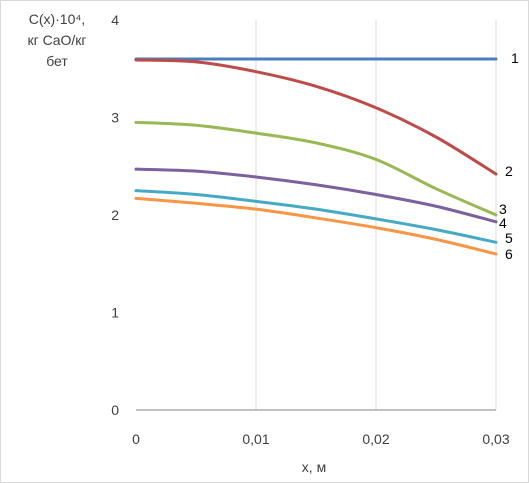  Describe the element at coordinates (503, 209) in the screenshot. I see `series-label-3: 3` at that location.